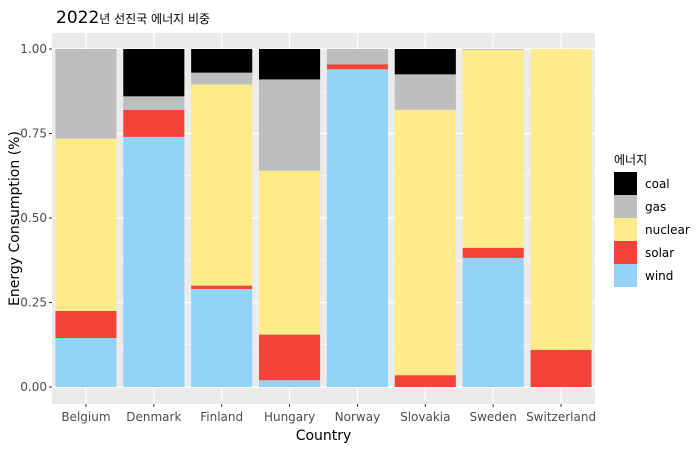  What do you see at coordinates (289, 417) in the screenshot?
I see `x-tick-label: Hungary` at bounding box center [289, 417].